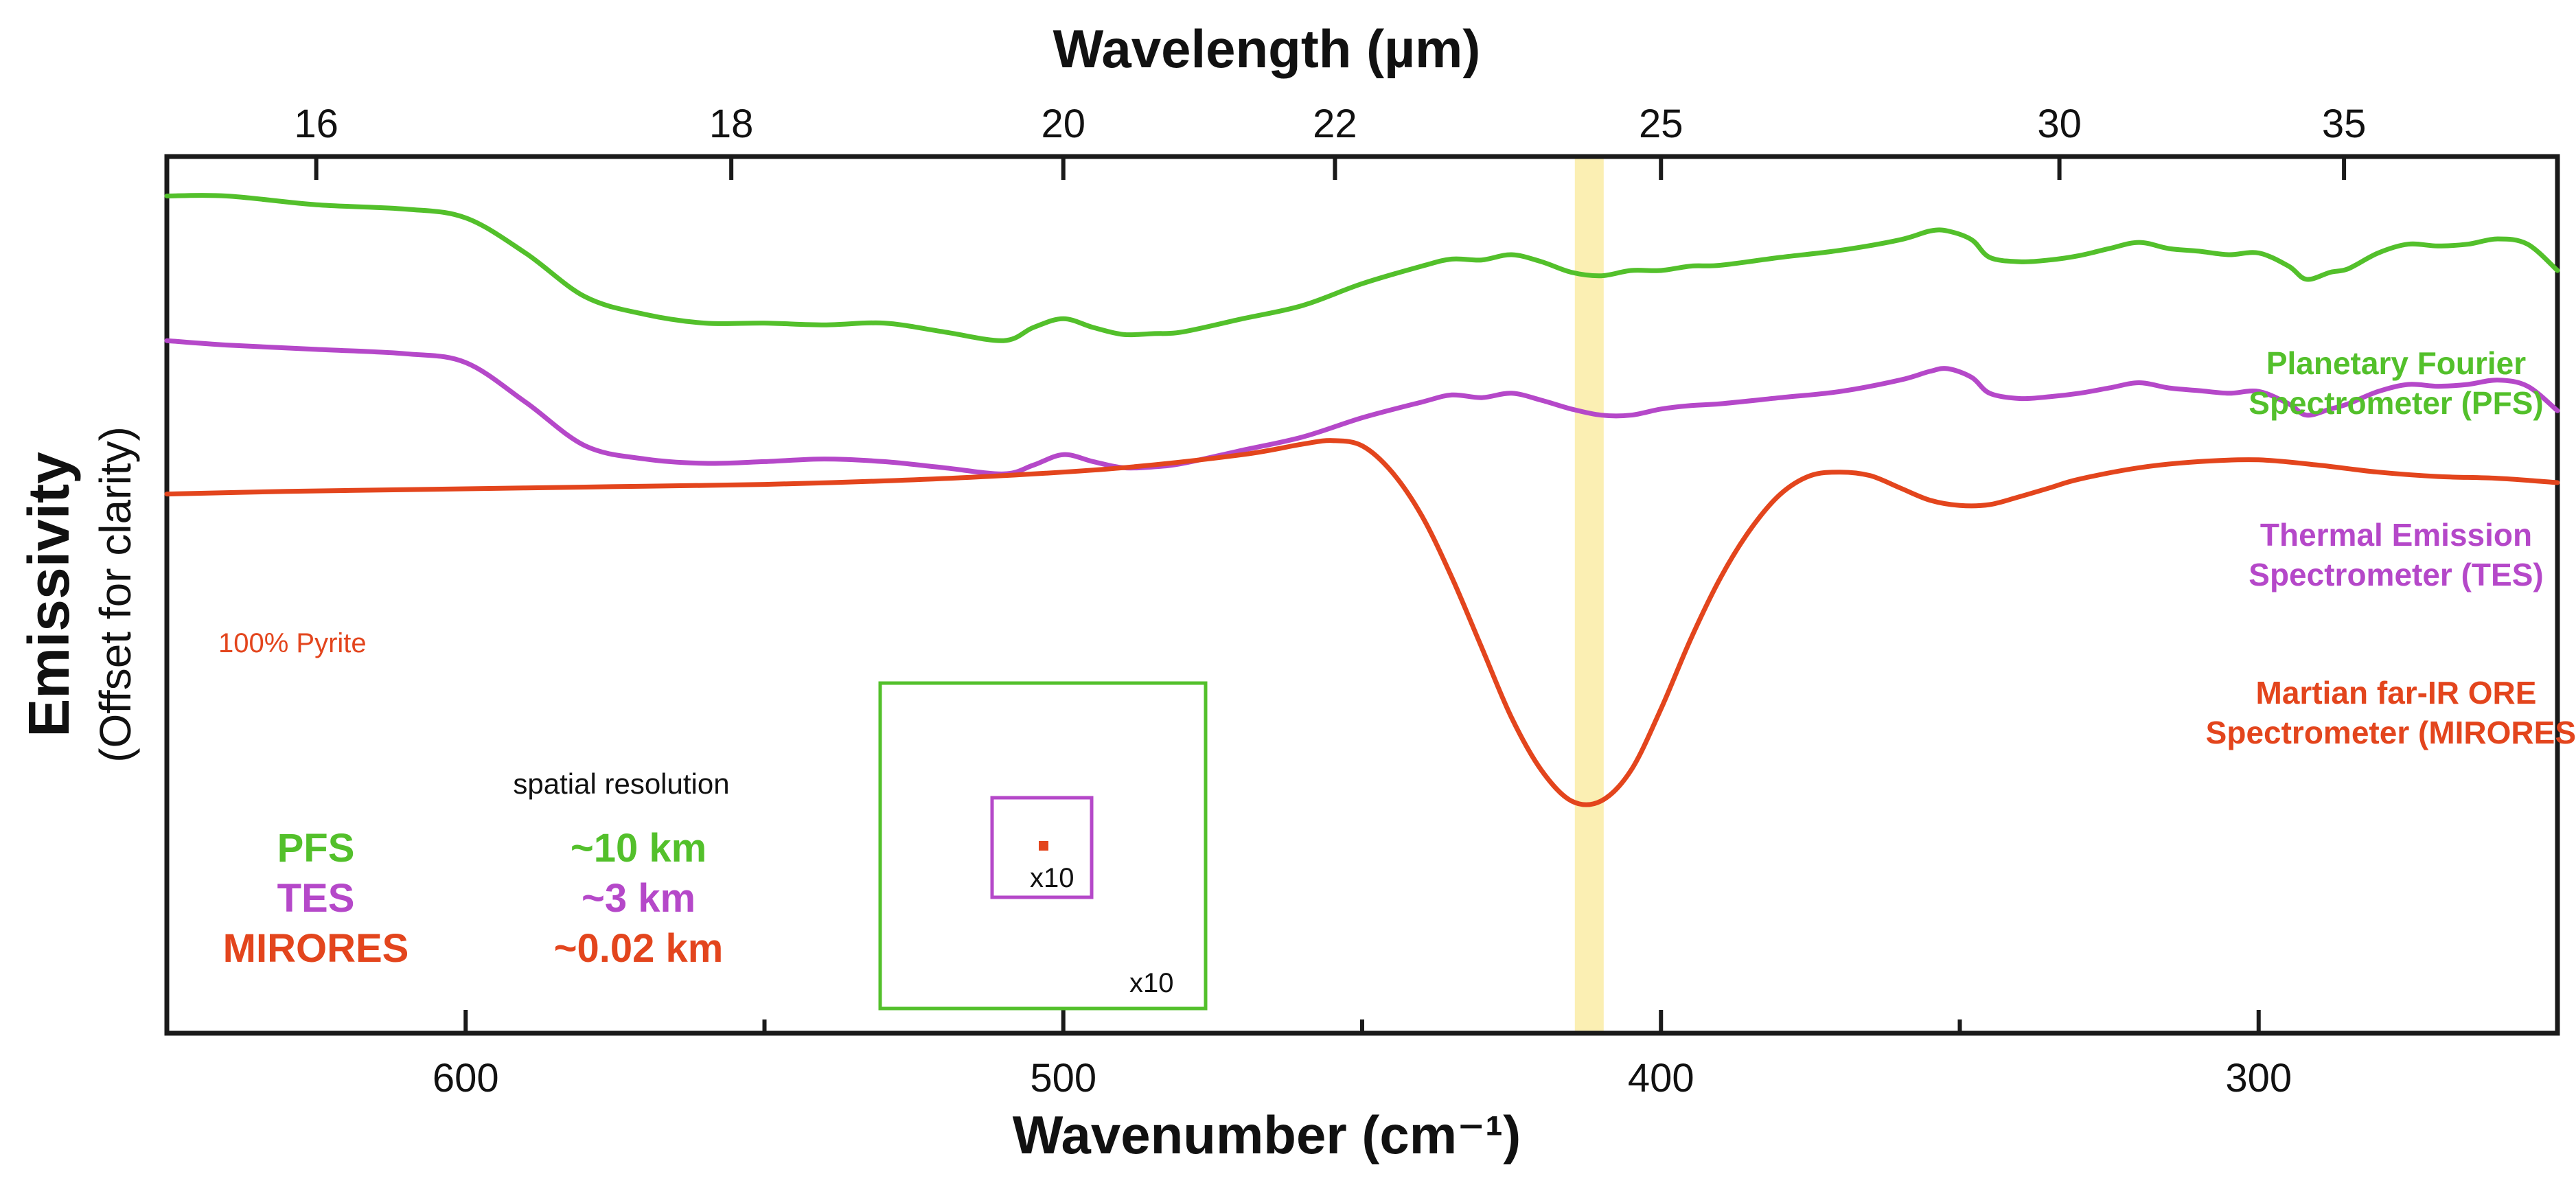  What do you see at coordinates (2396, 535) in the screenshot?
I see `series-label-tes-line1: Thermal Emission` at bounding box center [2396, 535].